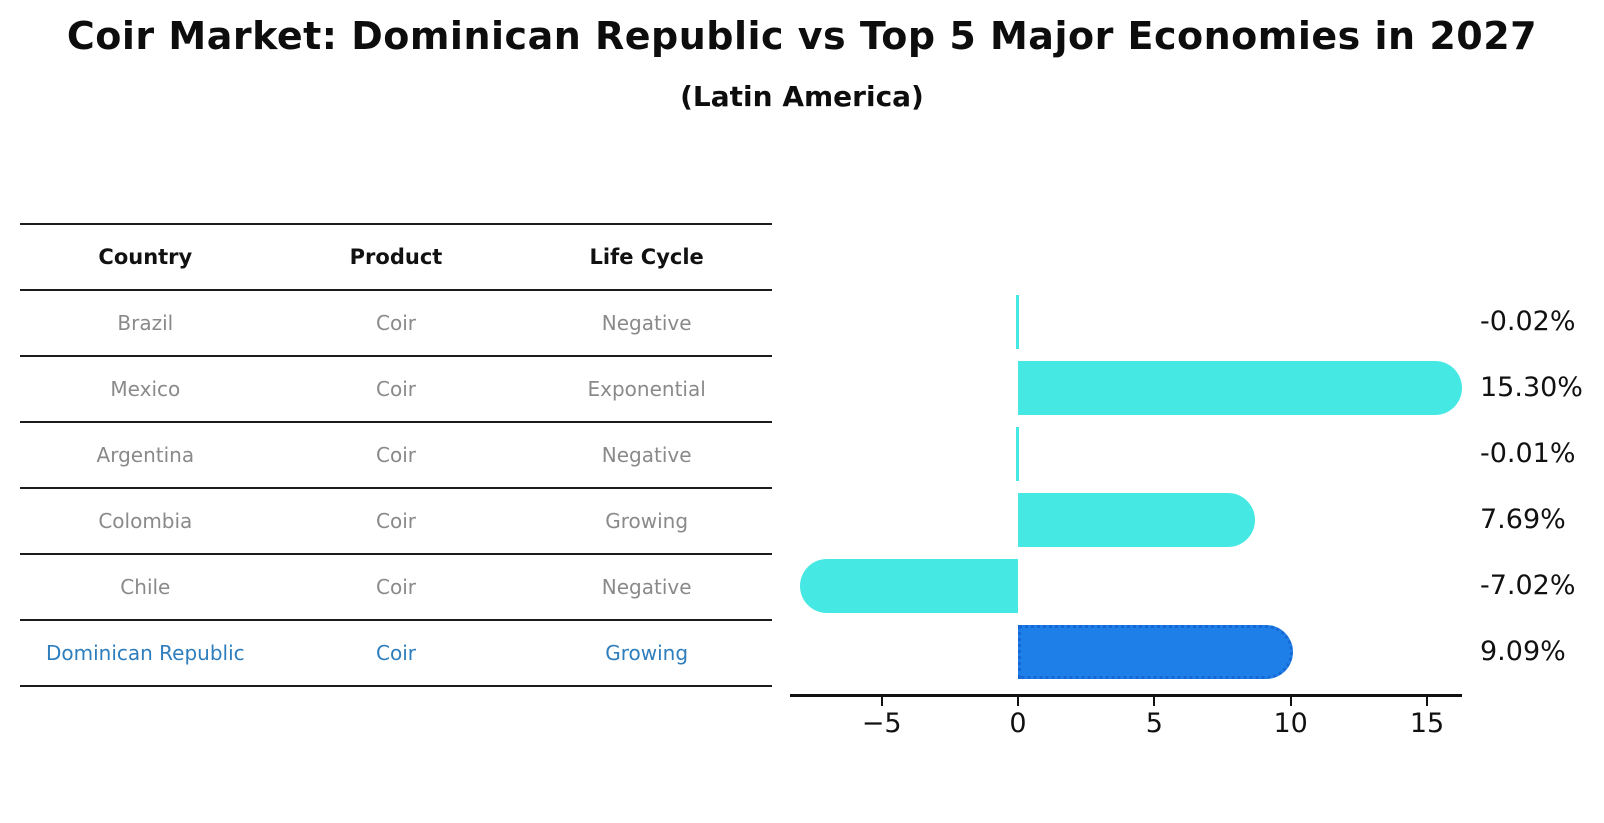 This screenshot has height=823, width=1604. Describe the element at coordinates (1017, 454) in the screenshot. I see `bar-argentina` at that location.